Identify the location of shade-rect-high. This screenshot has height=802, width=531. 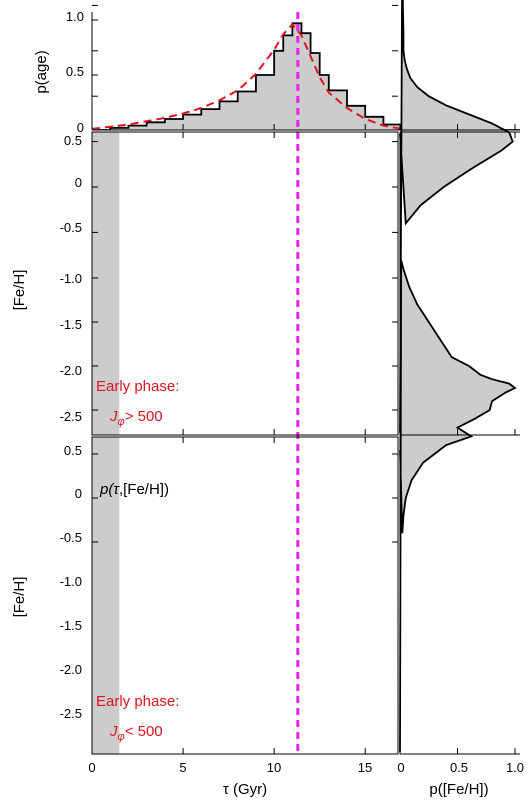
(106, 283).